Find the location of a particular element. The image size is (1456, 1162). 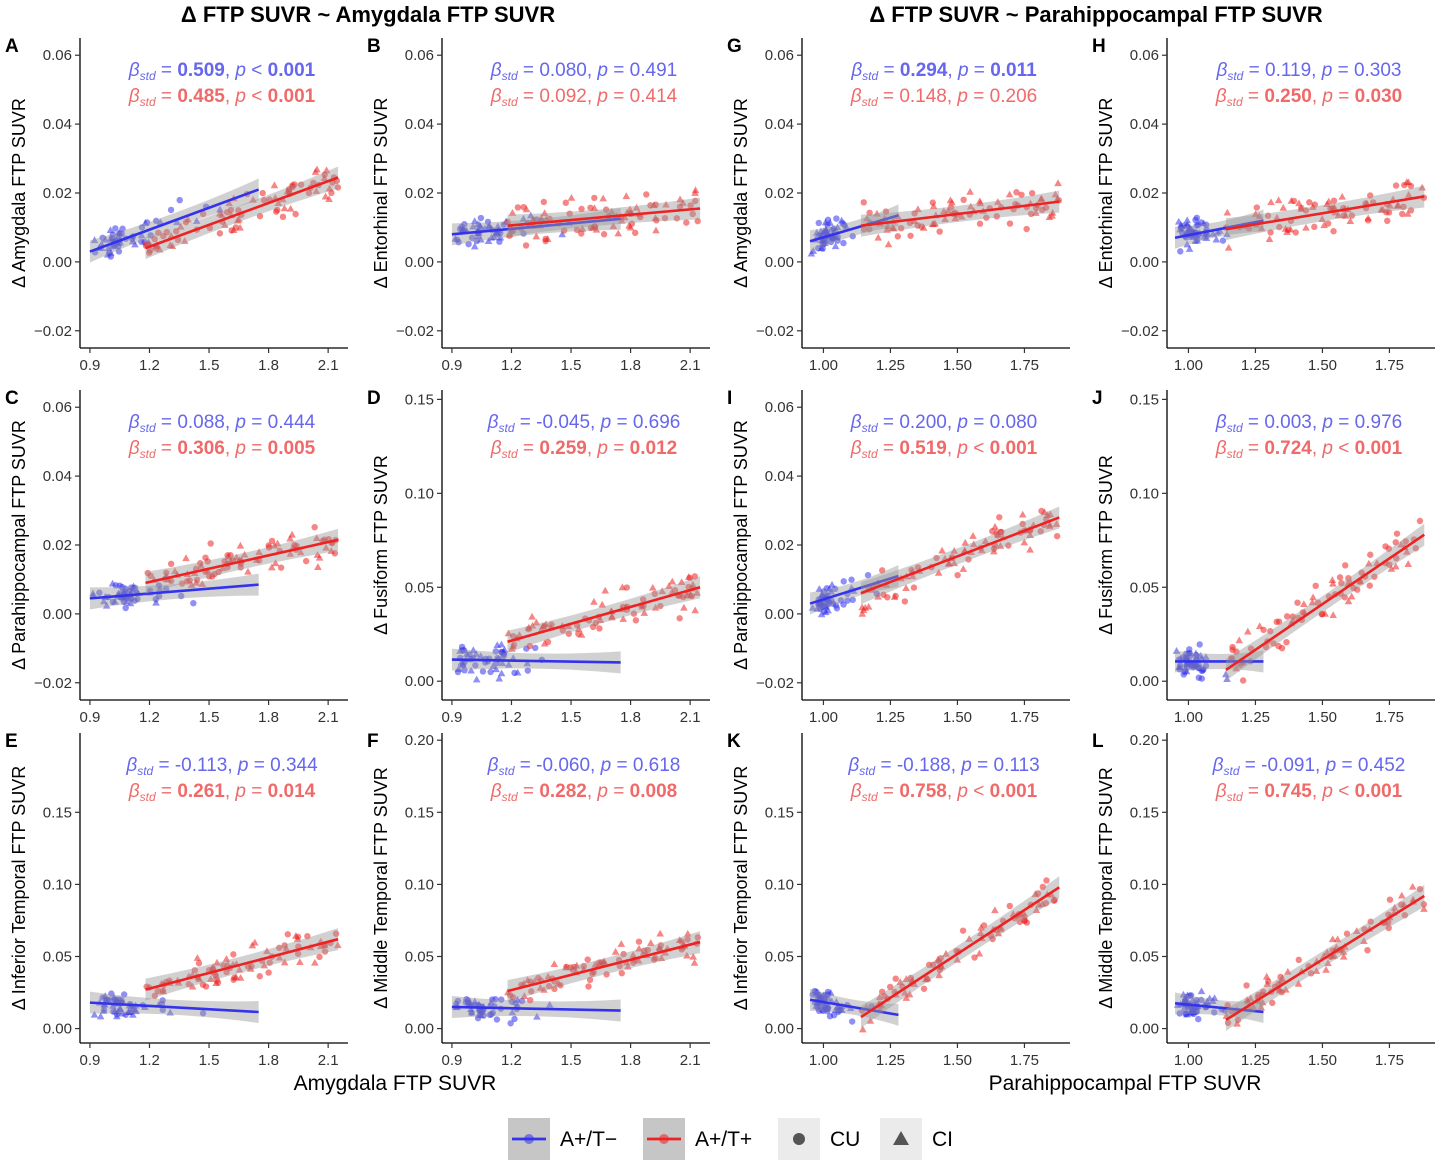

y-tick-label: 0.05 is located at coordinates (1144, 956).